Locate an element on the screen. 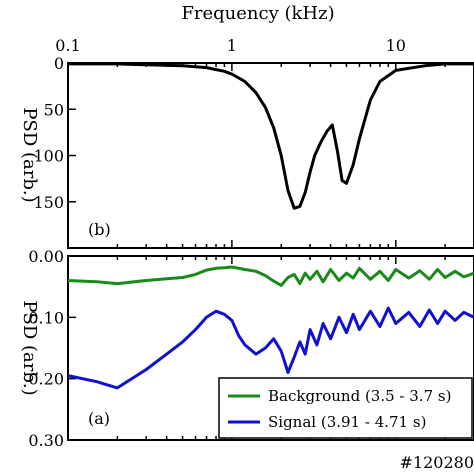 The image size is (474, 474). legend-label-background: Background (3.5 - 3.7 s) is located at coordinates (359, 396).